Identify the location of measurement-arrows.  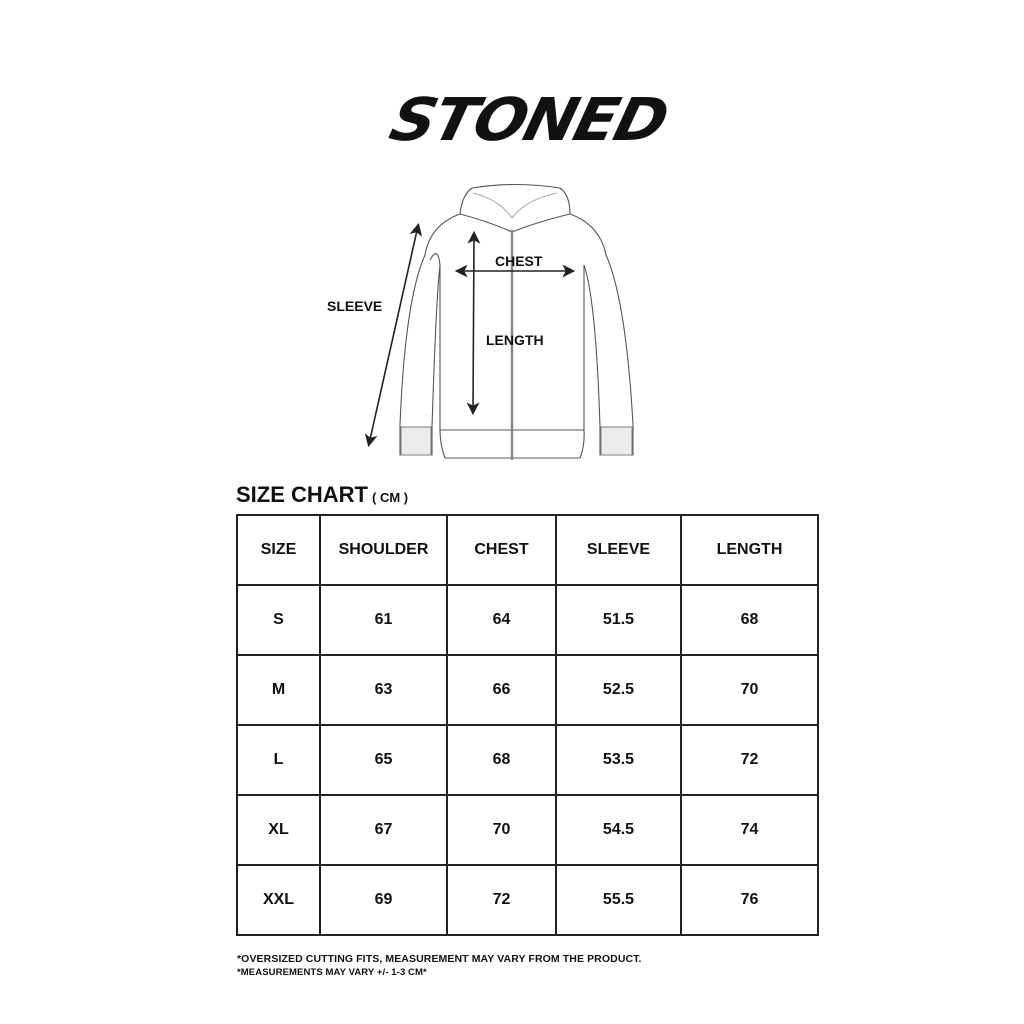
(470, 335).